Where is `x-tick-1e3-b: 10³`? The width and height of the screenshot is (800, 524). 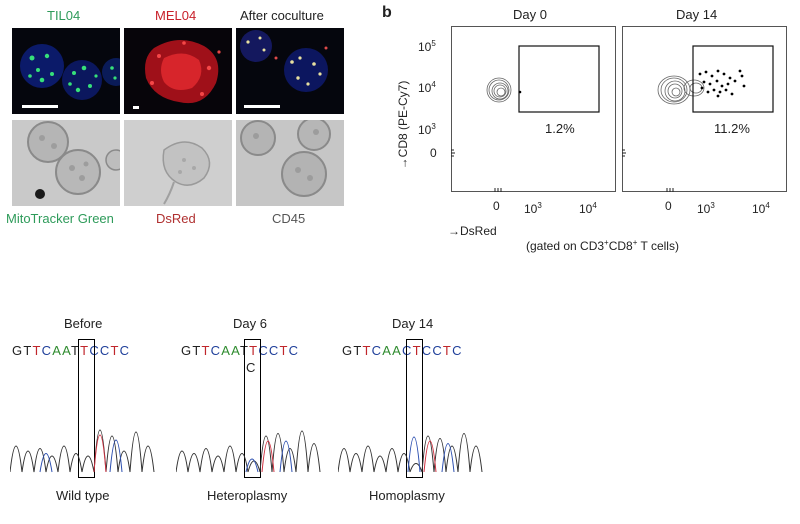 x-tick-1e3-b: 10³ is located at coordinates (706, 208).